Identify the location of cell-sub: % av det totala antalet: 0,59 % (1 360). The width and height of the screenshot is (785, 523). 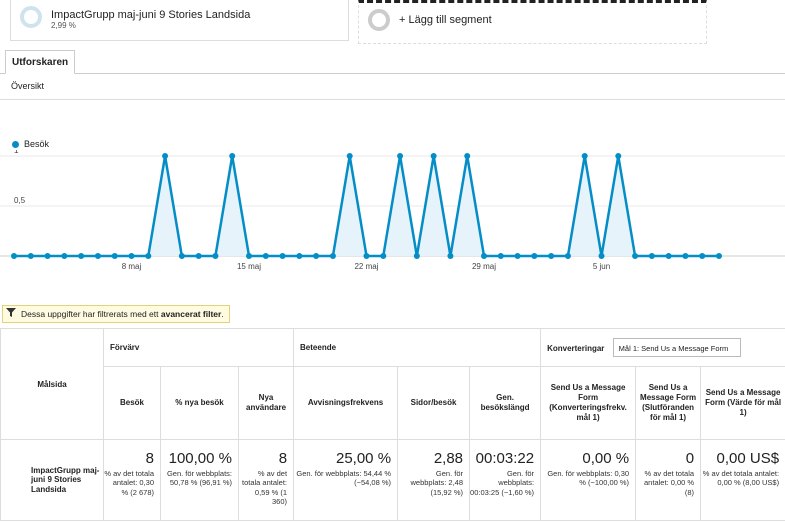
(264, 488).